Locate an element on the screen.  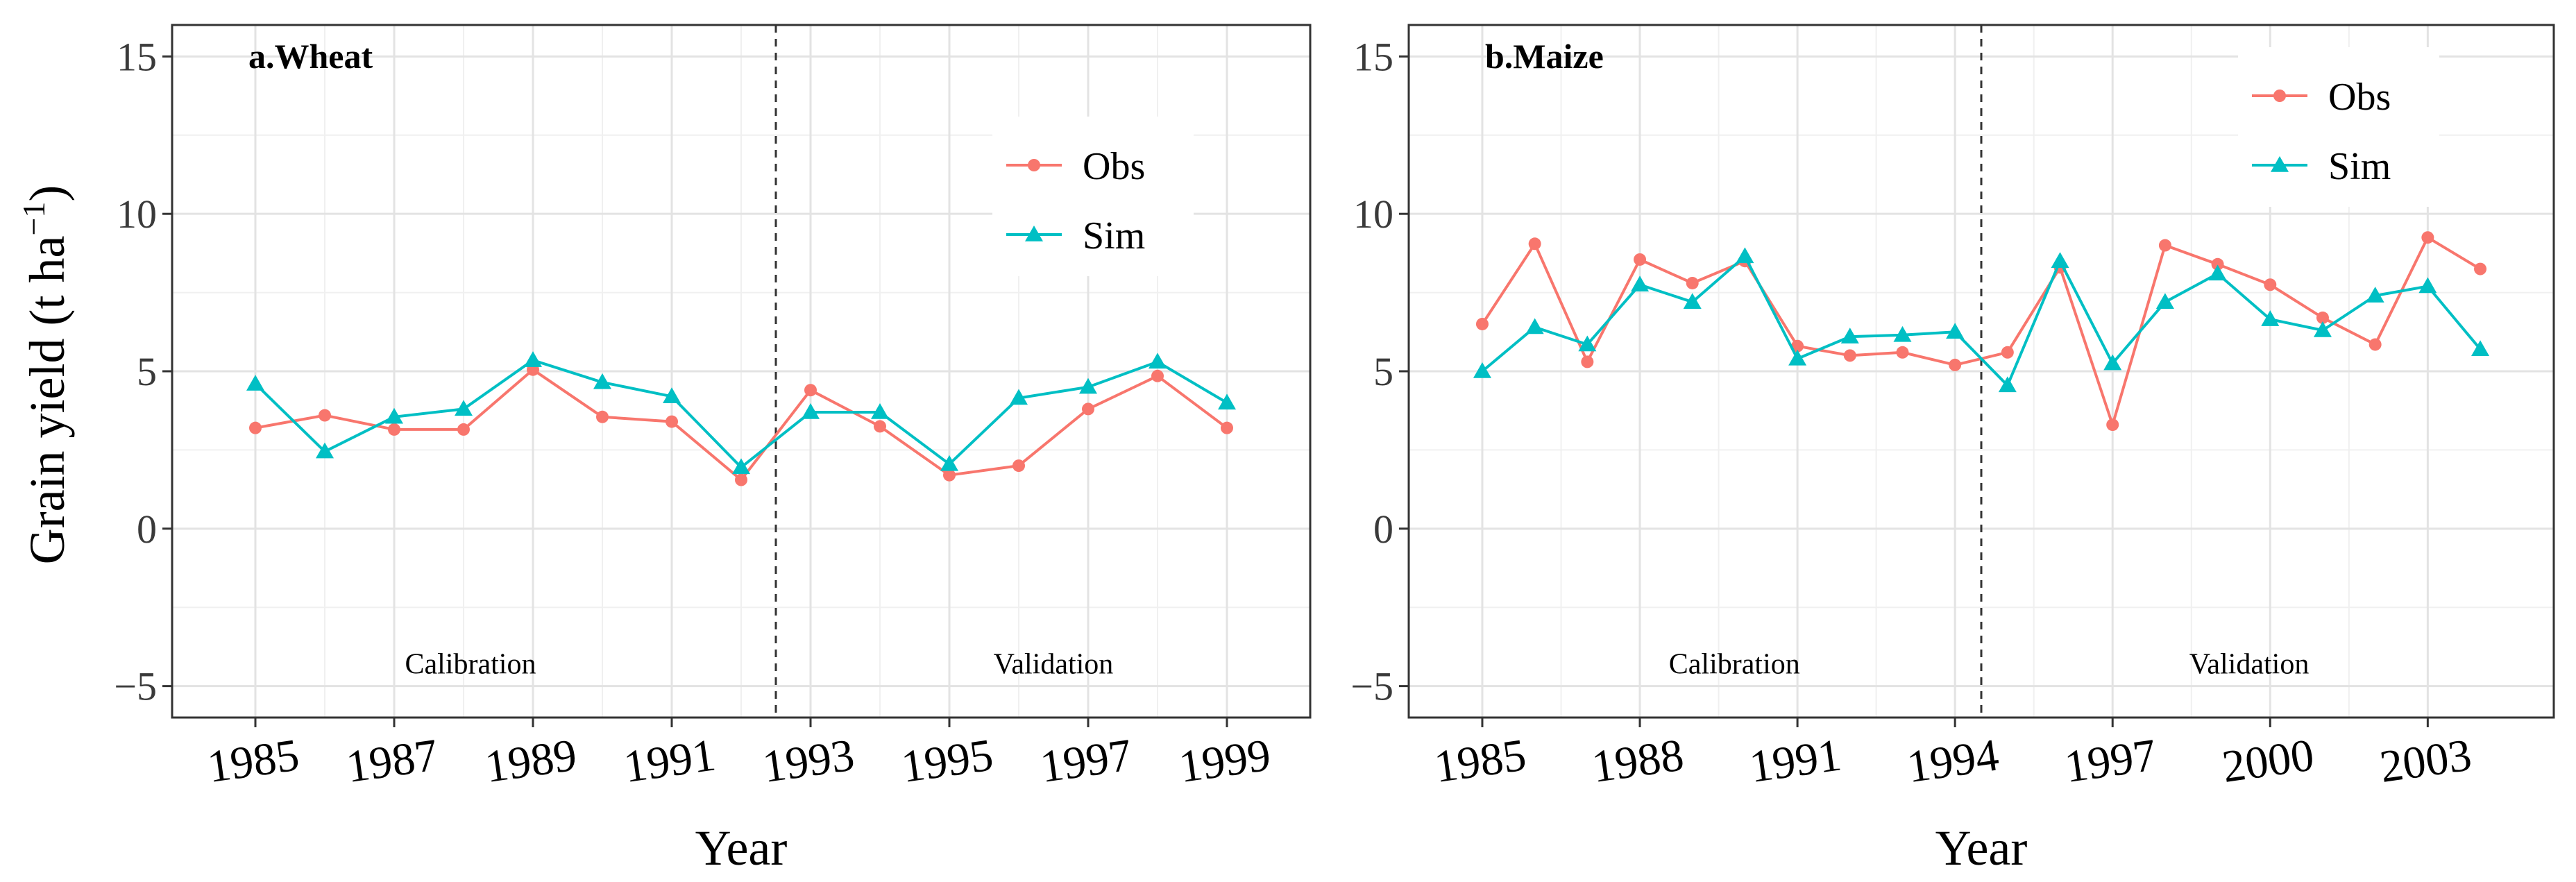
legend-marker-obs is located at coordinates (1034, 165).